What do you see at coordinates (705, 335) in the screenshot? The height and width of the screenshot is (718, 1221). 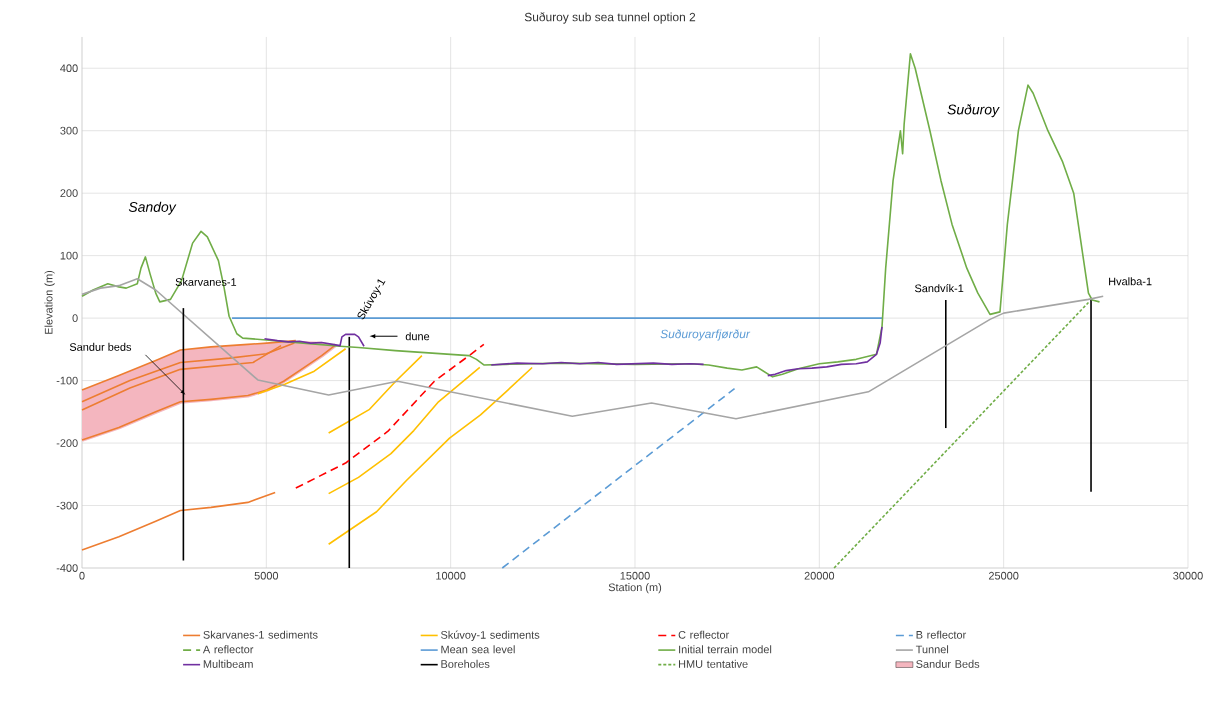 I see `annotation: Suðuroyarfjørður` at bounding box center [705, 335].